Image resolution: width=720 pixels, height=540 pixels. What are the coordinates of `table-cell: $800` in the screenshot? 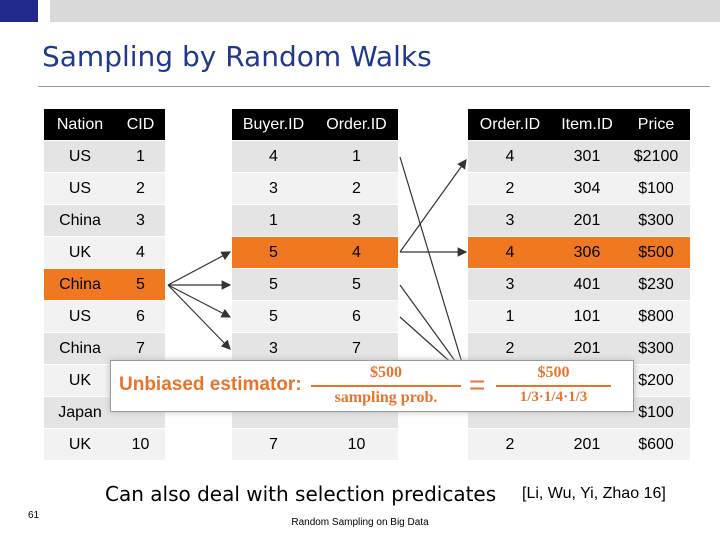 It's located at (656, 316).